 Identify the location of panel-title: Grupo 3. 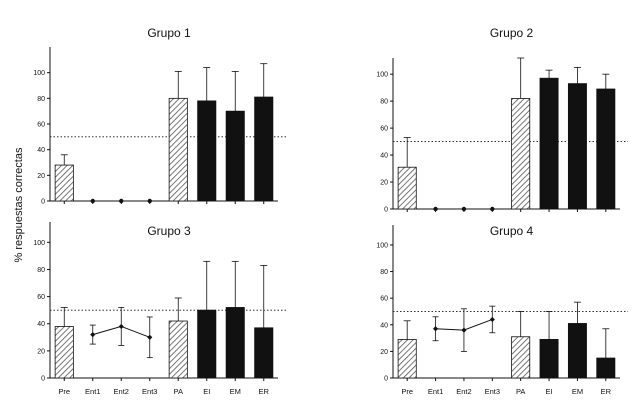
(169, 231).